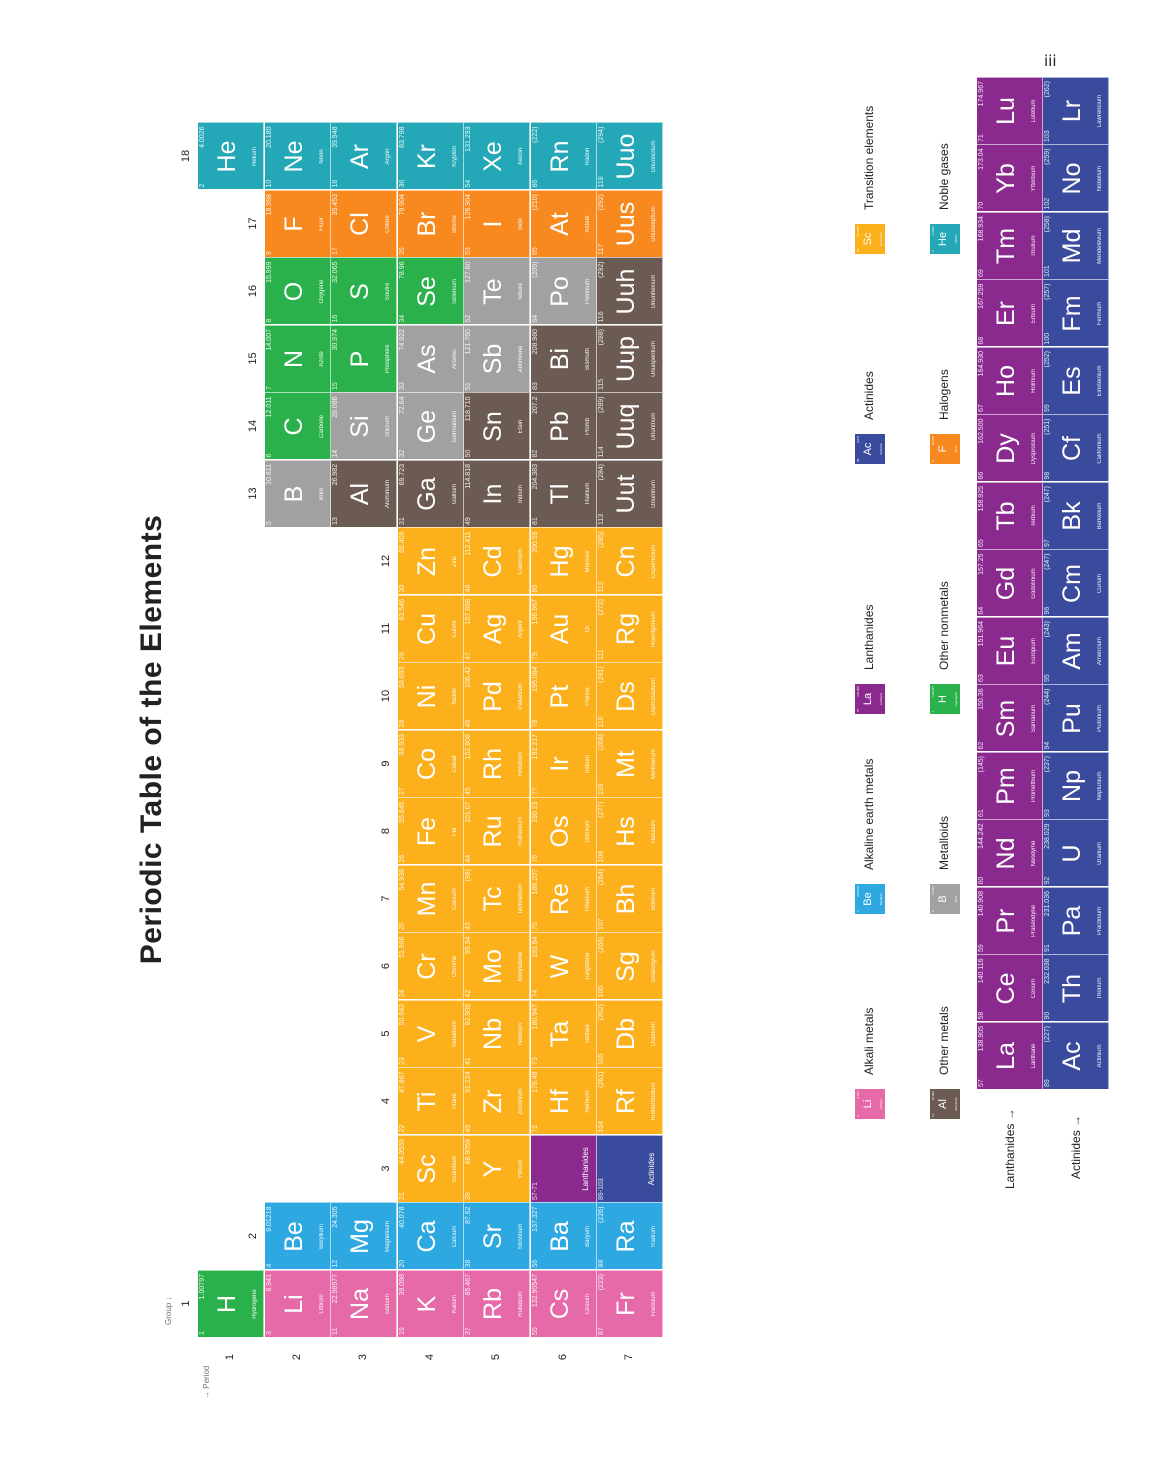 The image size is (1156, 1479). What do you see at coordinates (1005, 718) in the screenshot?
I see `element-symbol: Sm` at bounding box center [1005, 718].